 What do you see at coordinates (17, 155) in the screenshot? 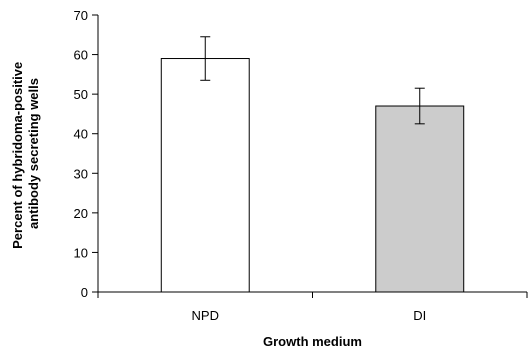
I see `y-axis-title-line-1: Percent of hybridoma-positive` at bounding box center [17, 155].